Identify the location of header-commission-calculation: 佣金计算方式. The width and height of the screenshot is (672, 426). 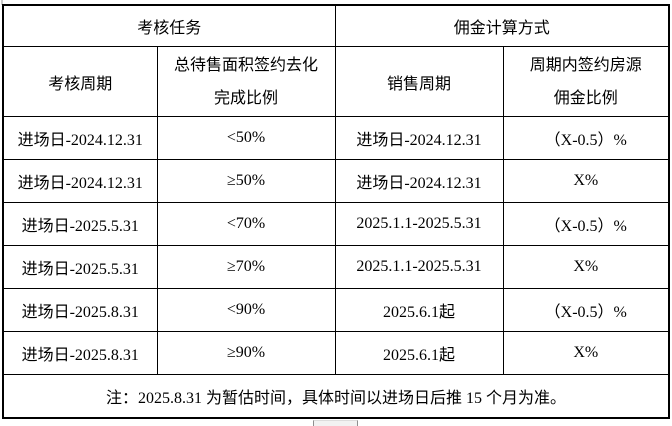
(502, 25).